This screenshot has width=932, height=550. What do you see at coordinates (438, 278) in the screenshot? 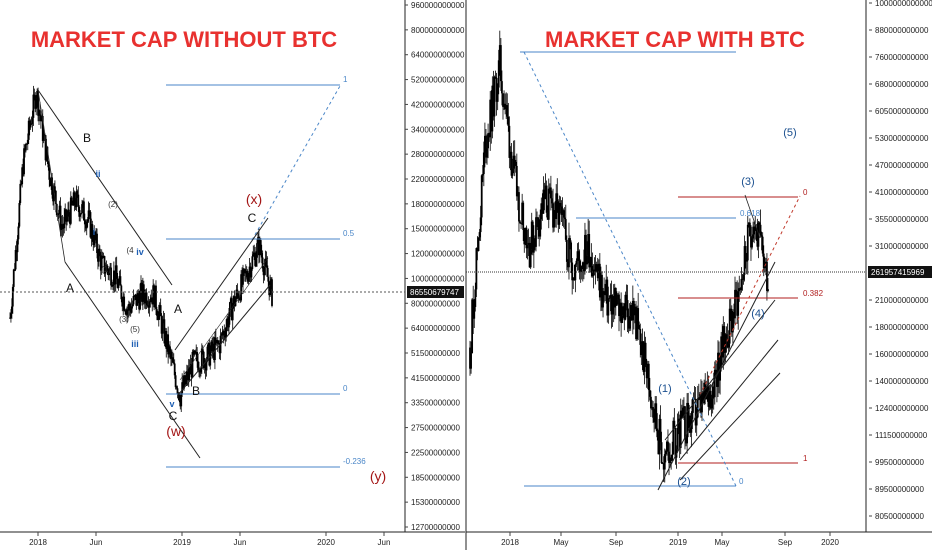
I see `y-axis-left-tick-label: 100000000000` at bounding box center [438, 278].